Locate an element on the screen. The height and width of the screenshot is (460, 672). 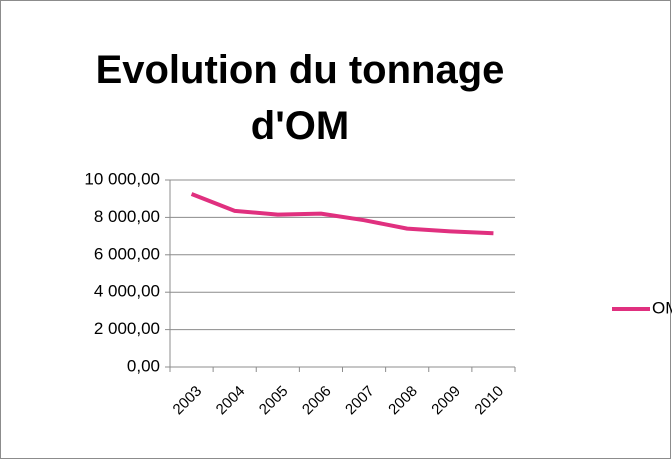
y-tick-label: 8 000,00 is located at coordinates (127, 216).